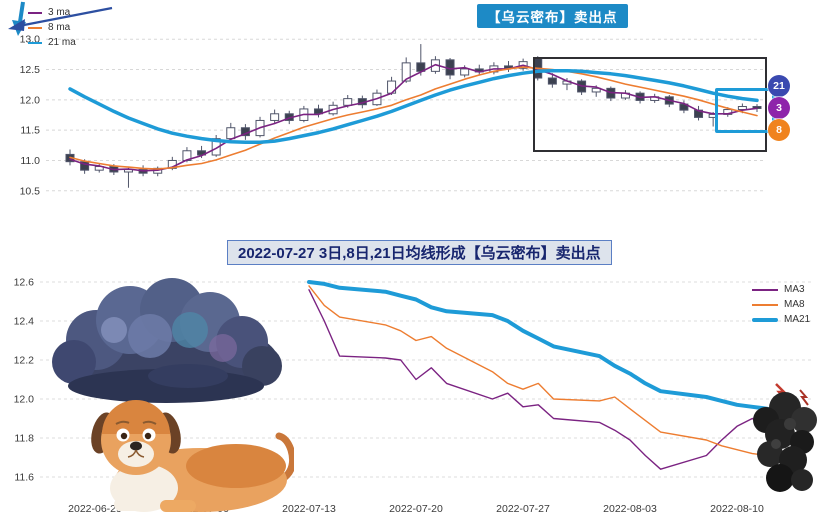  I want to click on line-MA21, so click(538, 345).